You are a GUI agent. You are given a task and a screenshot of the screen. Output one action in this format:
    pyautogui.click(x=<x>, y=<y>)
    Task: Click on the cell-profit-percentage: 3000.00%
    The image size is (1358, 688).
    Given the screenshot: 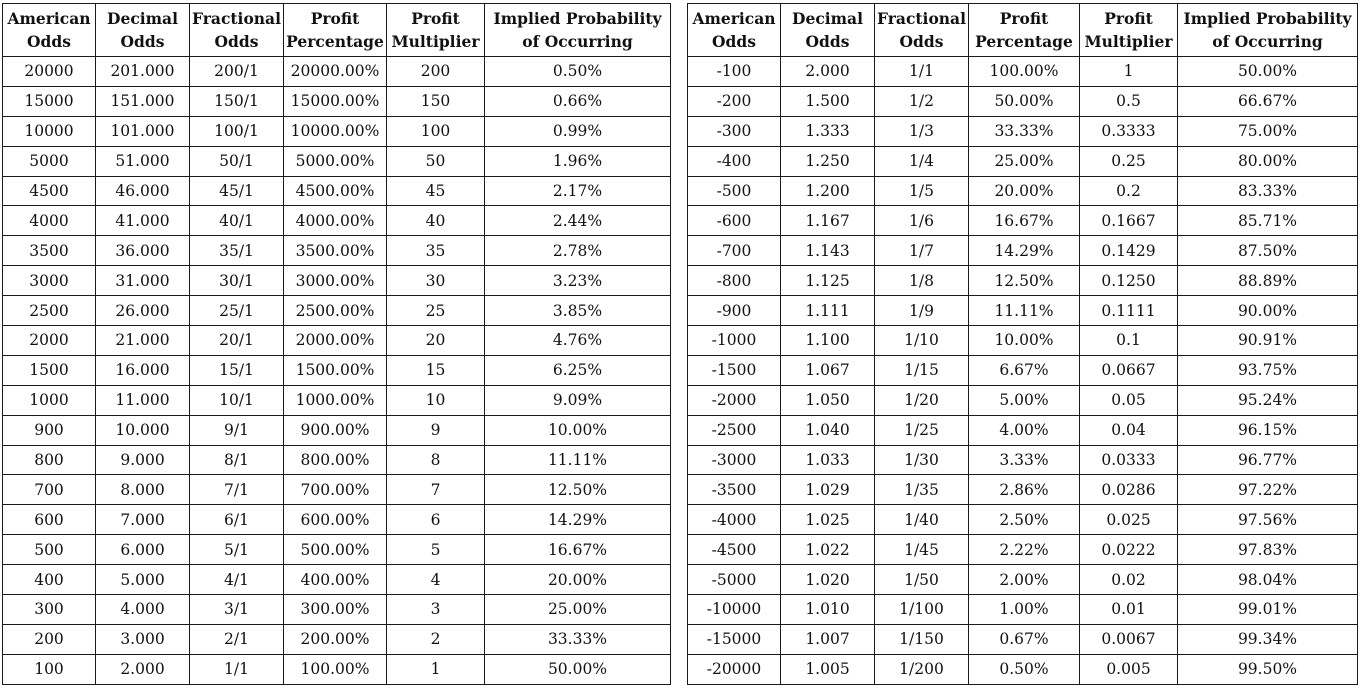 What is the action you would take?
    pyautogui.click(x=335, y=281)
    